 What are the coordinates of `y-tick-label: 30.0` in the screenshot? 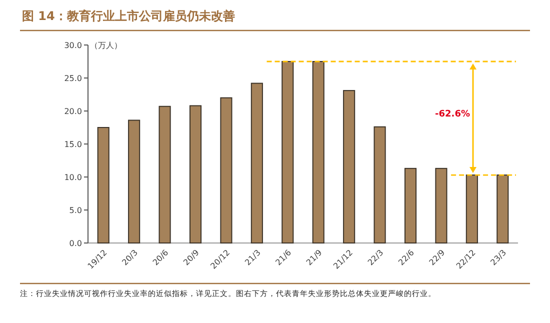 It's located at (73, 45).